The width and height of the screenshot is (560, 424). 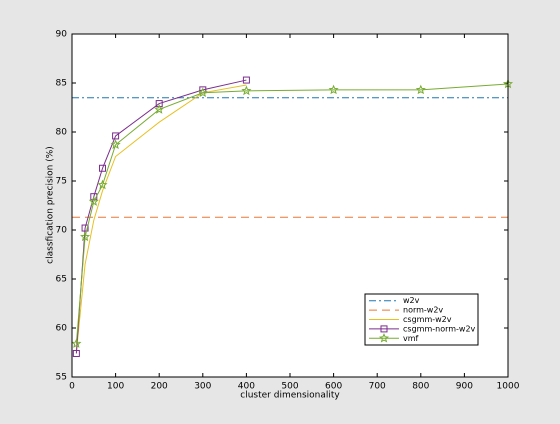 What do you see at coordinates (62, 231) in the screenshot?
I see `y-tick-label: 70` at bounding box center [62, 231].